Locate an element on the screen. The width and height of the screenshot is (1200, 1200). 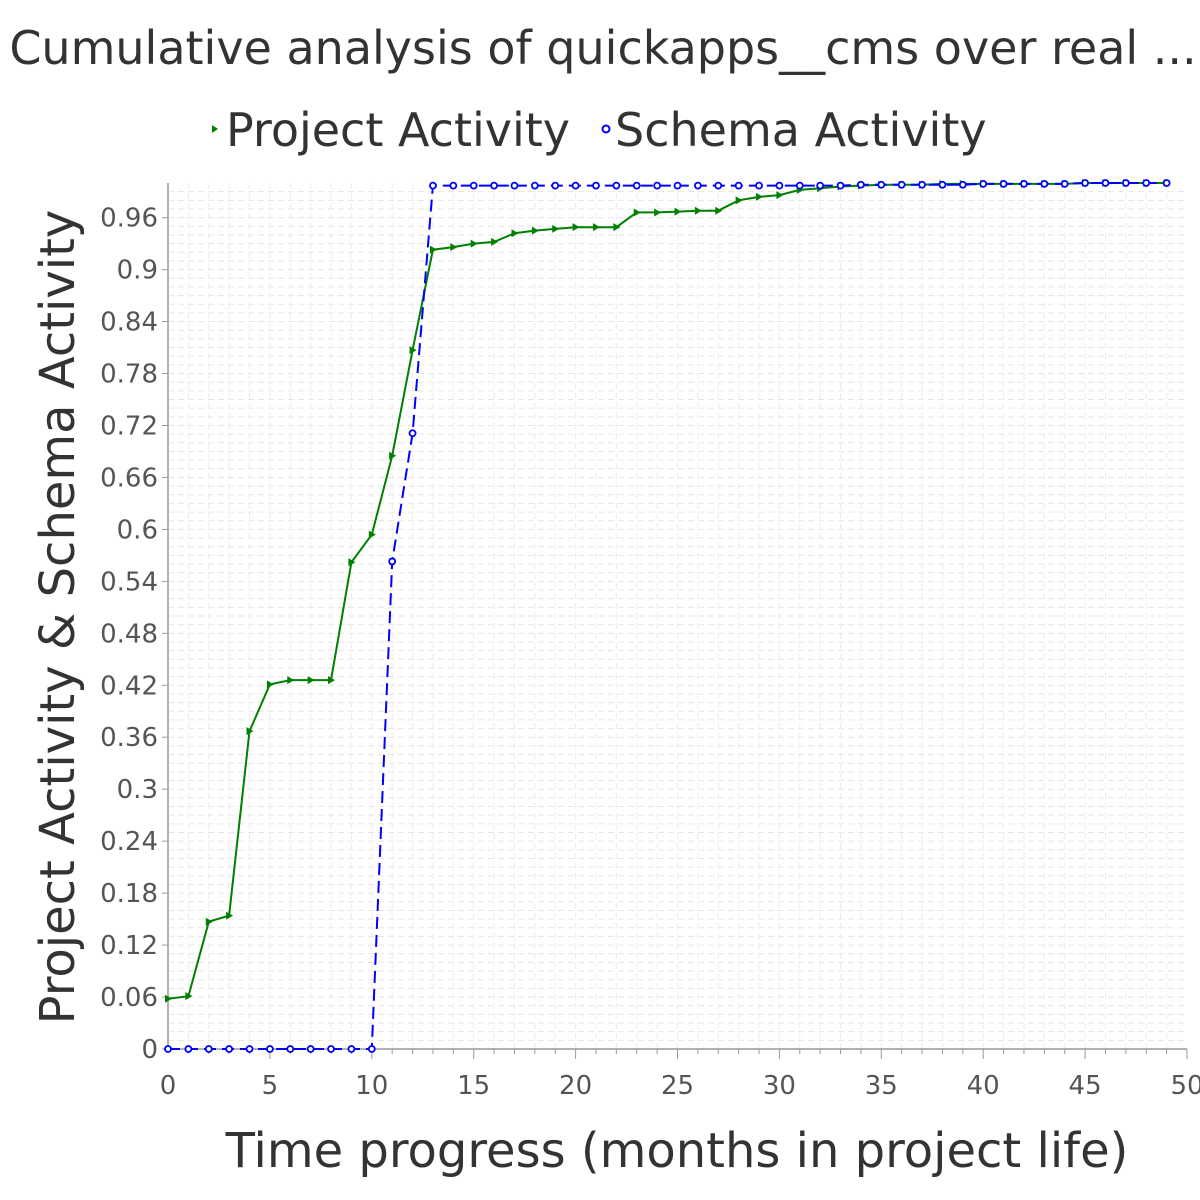
legend-item-schema-activity: Schema Activity is located at coordinates (794, 130).